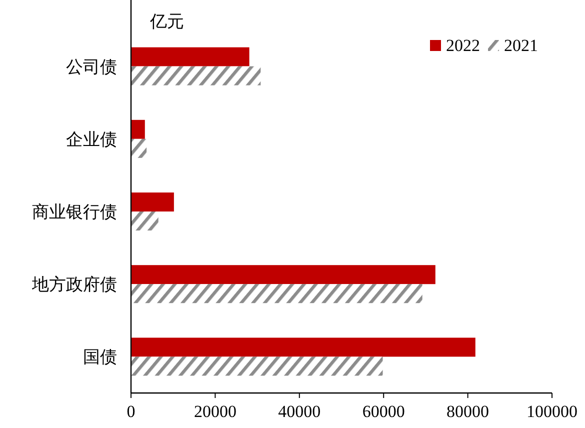  I want to click on y-tick-label: 公司债, so click(91, 66).